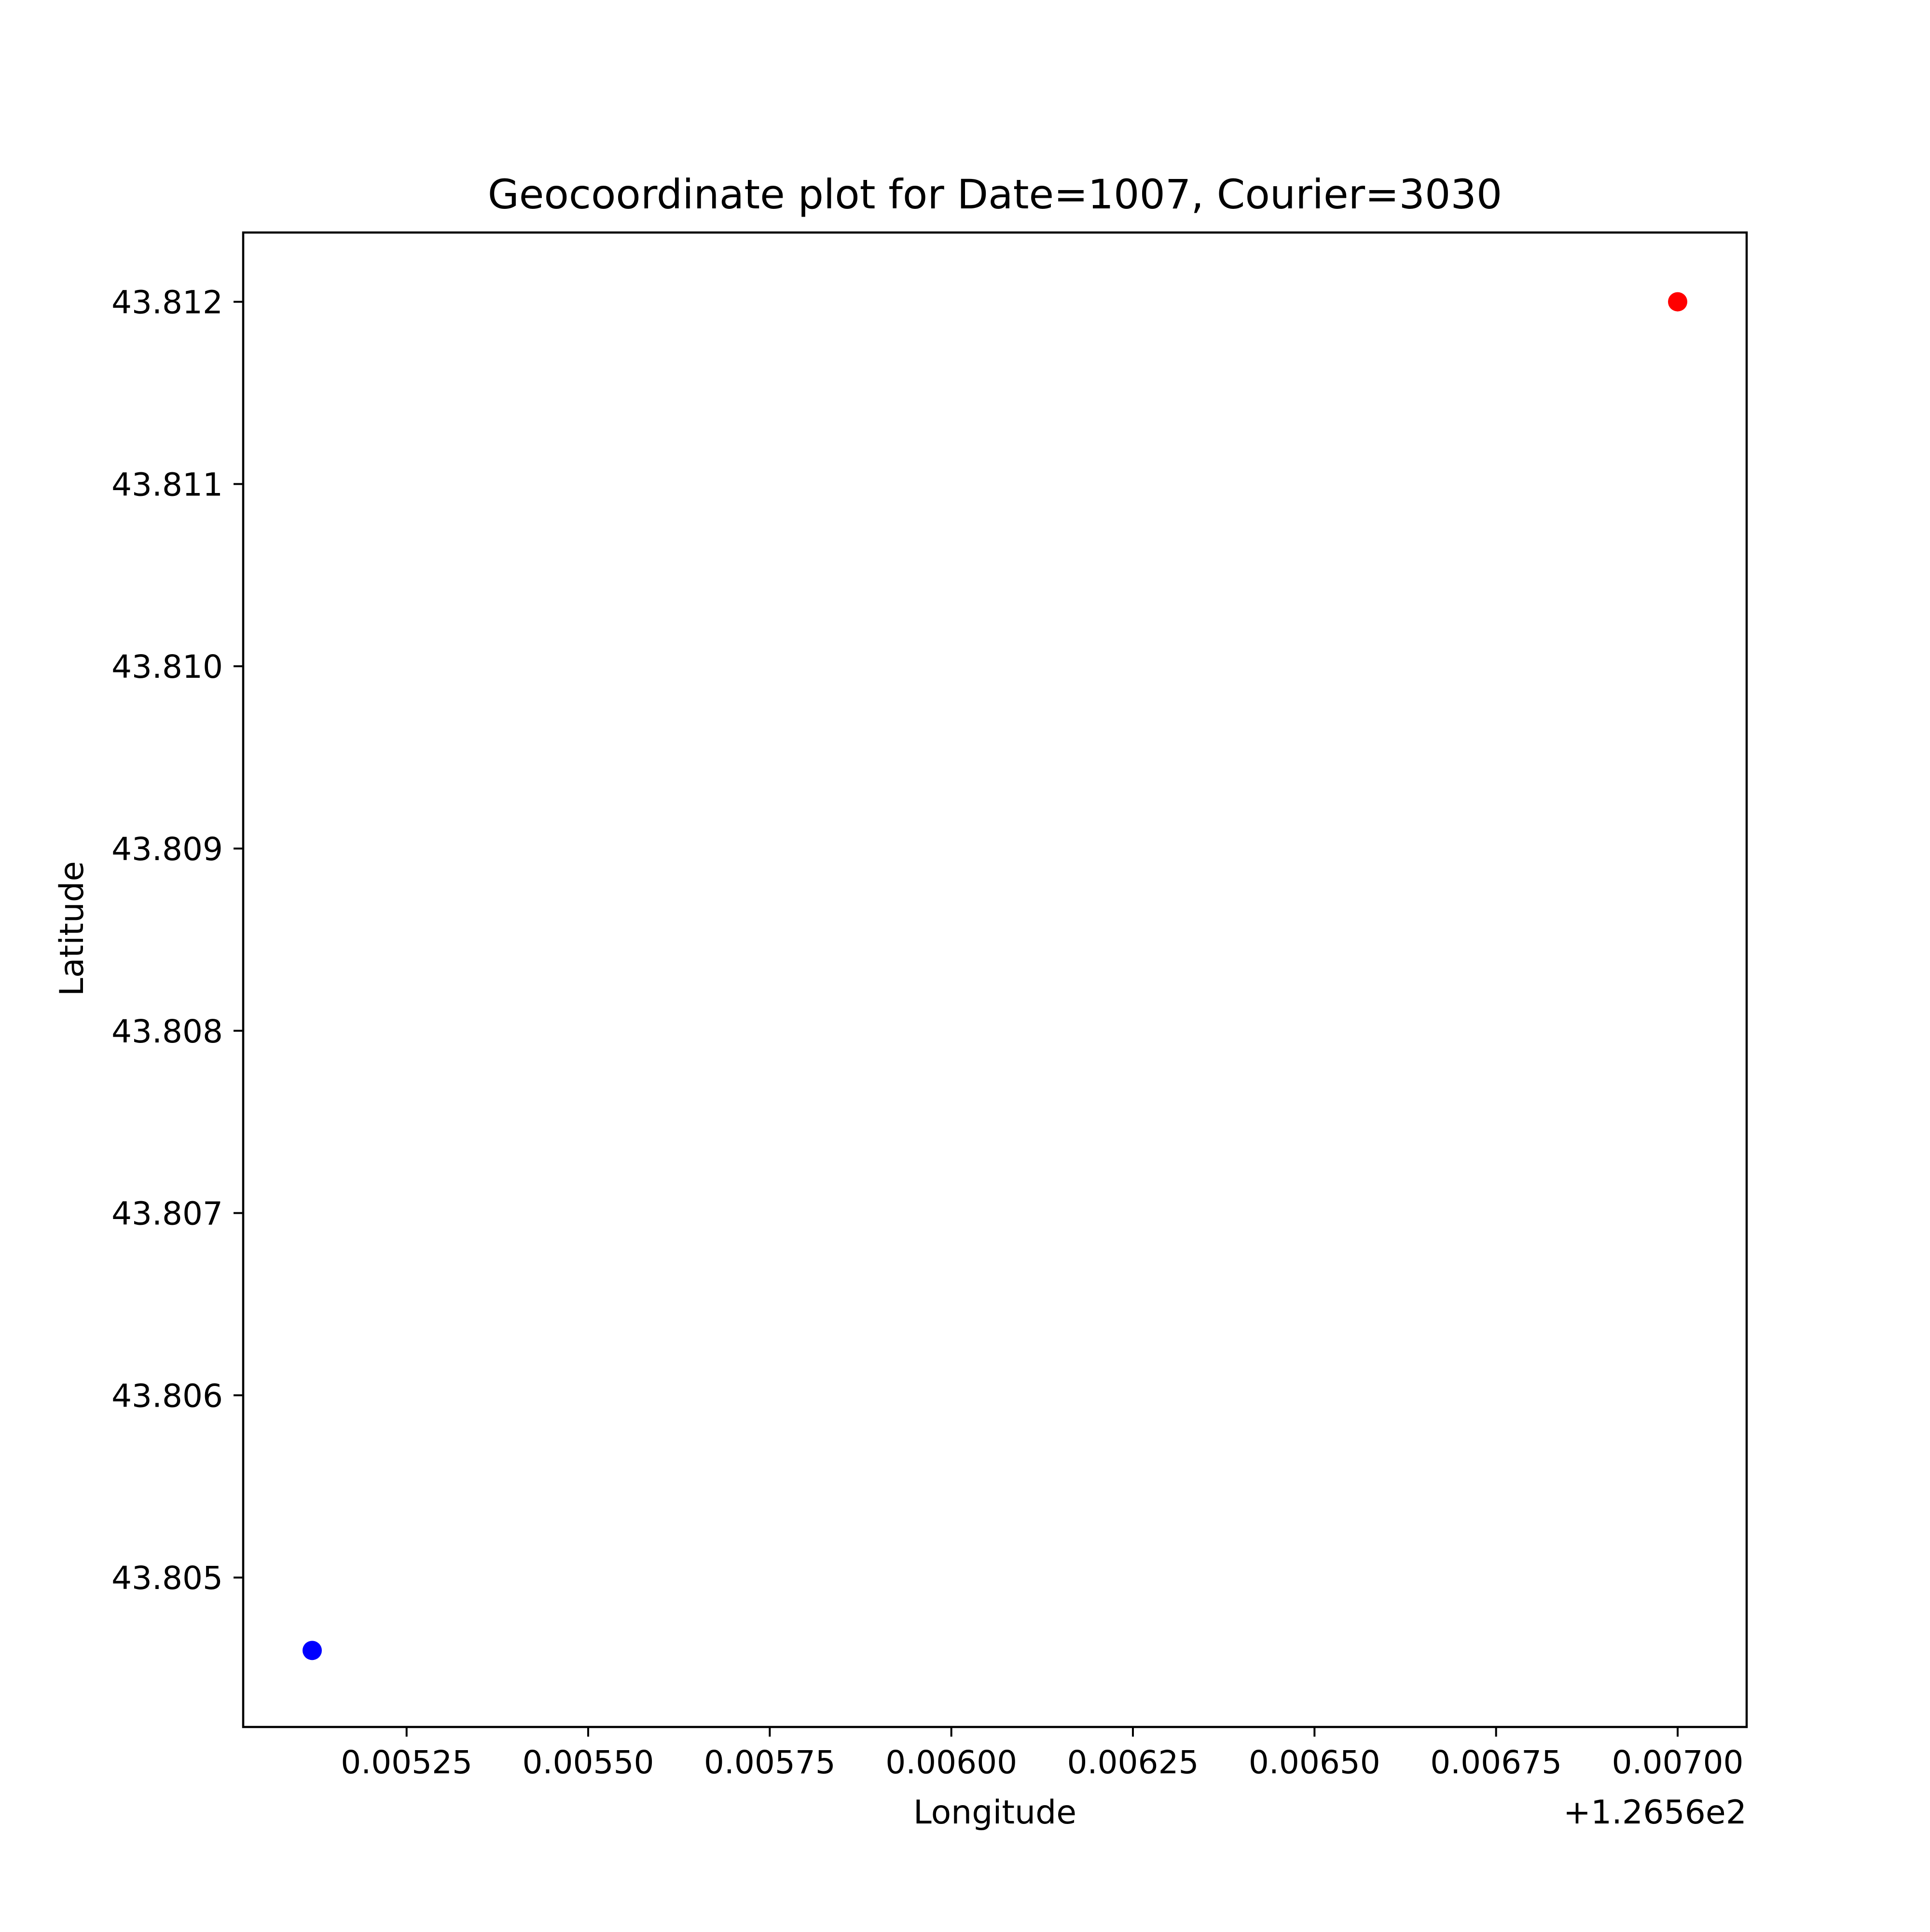 The width and height of the screenshot is (1930, 1932). What do you see at coordinates (167, 1396) in the screenshot?
I see `y-tick-label: 43.806` at bounding box center [167, 1396].